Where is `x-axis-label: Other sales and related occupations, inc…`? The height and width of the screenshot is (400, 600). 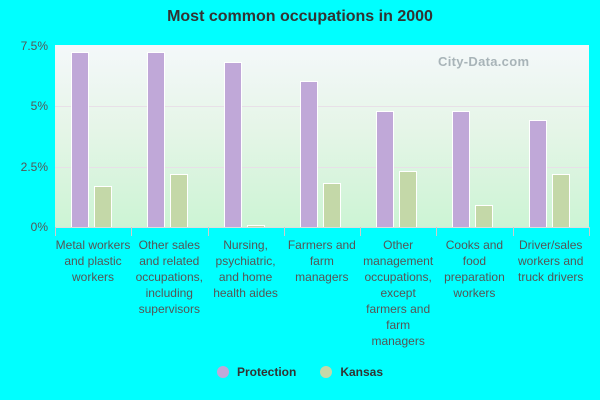 x-axis-label: Other sales and related occupations, inc… is located at coordinates (169, 277).